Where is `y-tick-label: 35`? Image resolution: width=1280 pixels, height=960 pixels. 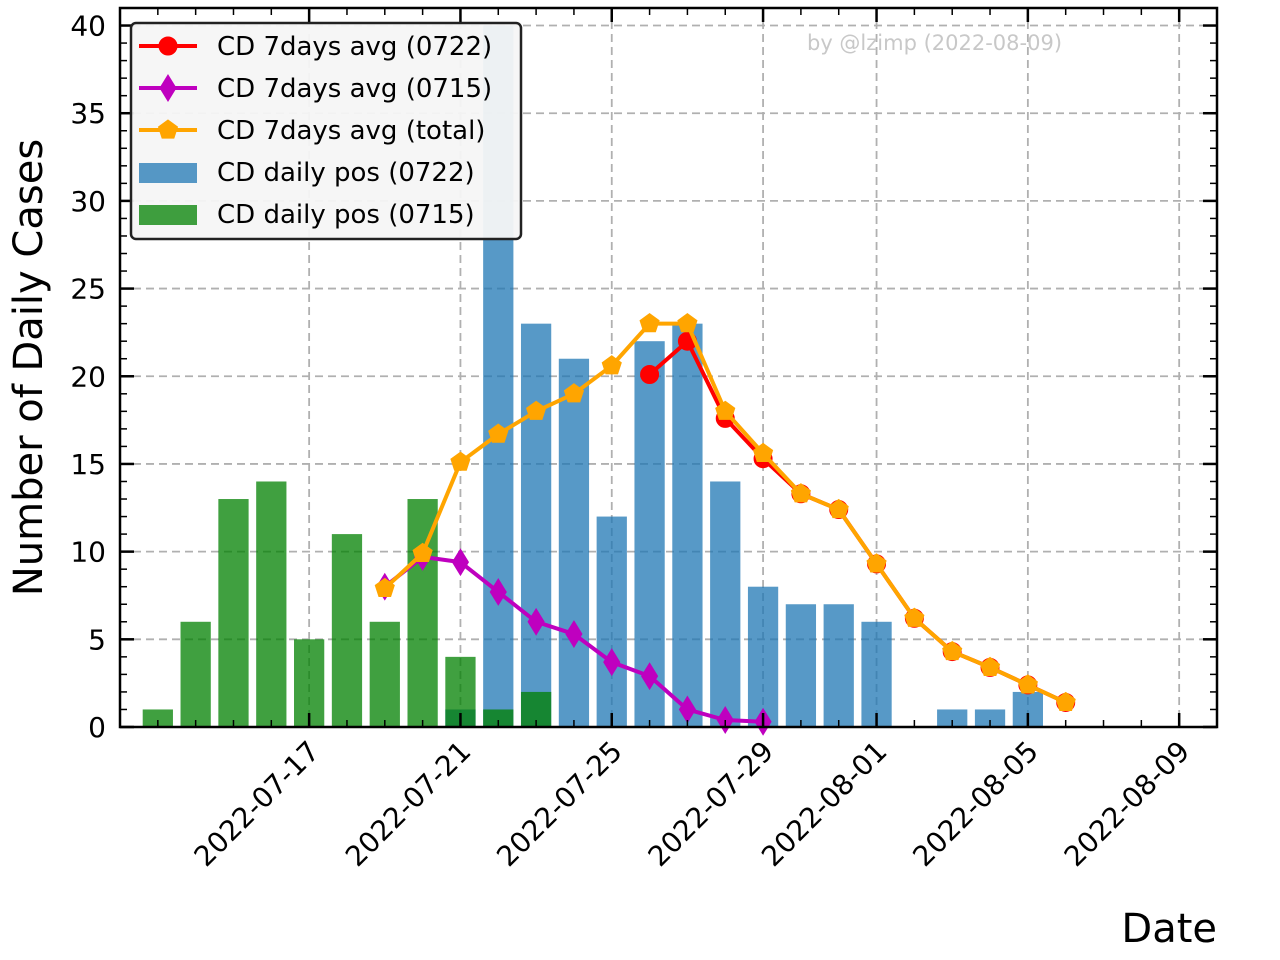 y-tick-label: 35 is located at coordinates (88, 113).